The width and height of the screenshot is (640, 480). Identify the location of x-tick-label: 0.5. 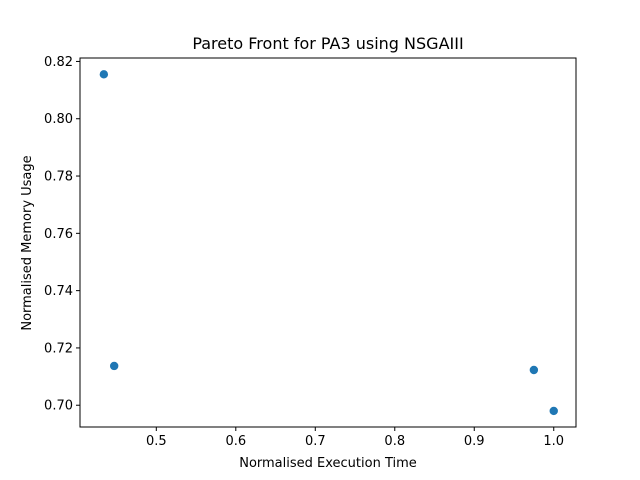
(156, 441).